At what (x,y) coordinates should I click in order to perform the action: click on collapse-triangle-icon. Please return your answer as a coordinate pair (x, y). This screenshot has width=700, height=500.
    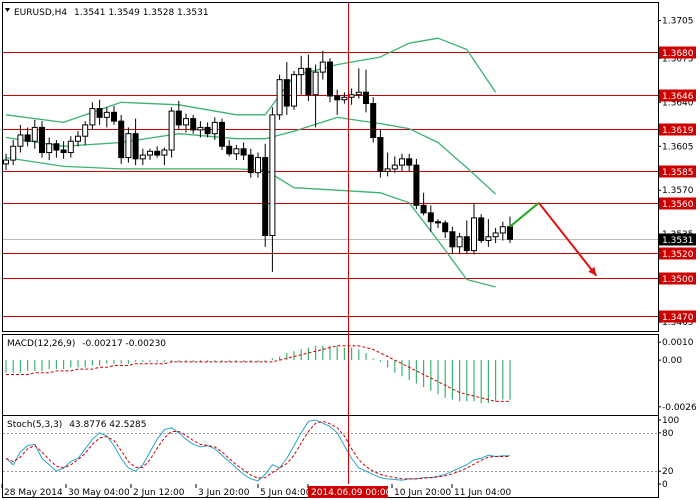
    Looking at the image, I should click on (7, 10).